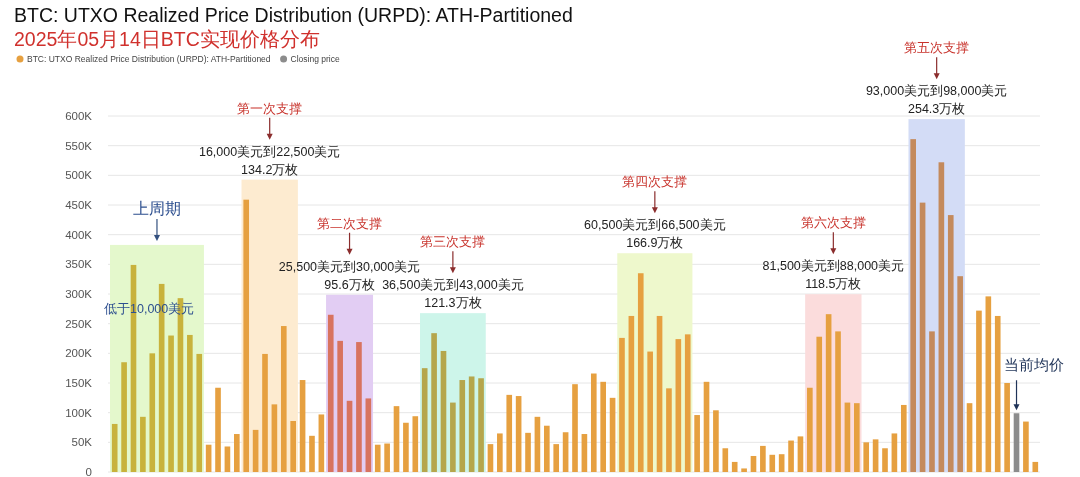 The height and width of the screenshot is (477, 1080). What do you see at coordinates (78, 145) in the screenshot?
I see `y-tick: 550K` at bounding box center [78, 145].